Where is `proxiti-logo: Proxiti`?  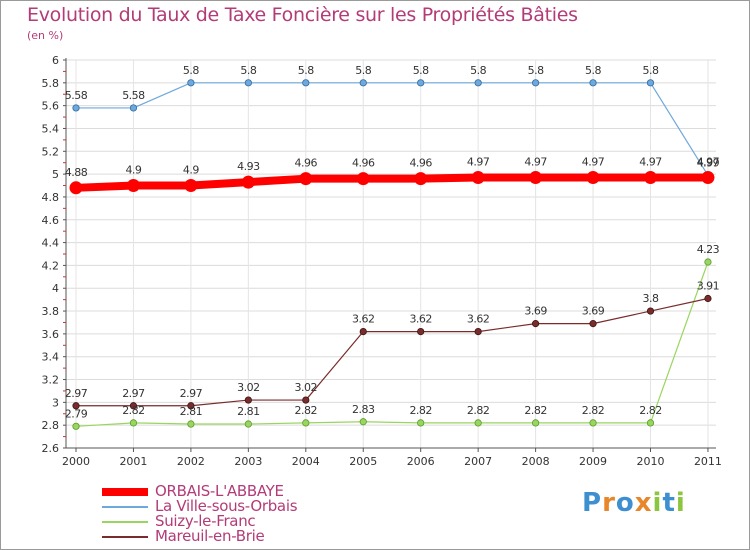 proxiti-logo: Proxiti is located at coordinates (634, 503).